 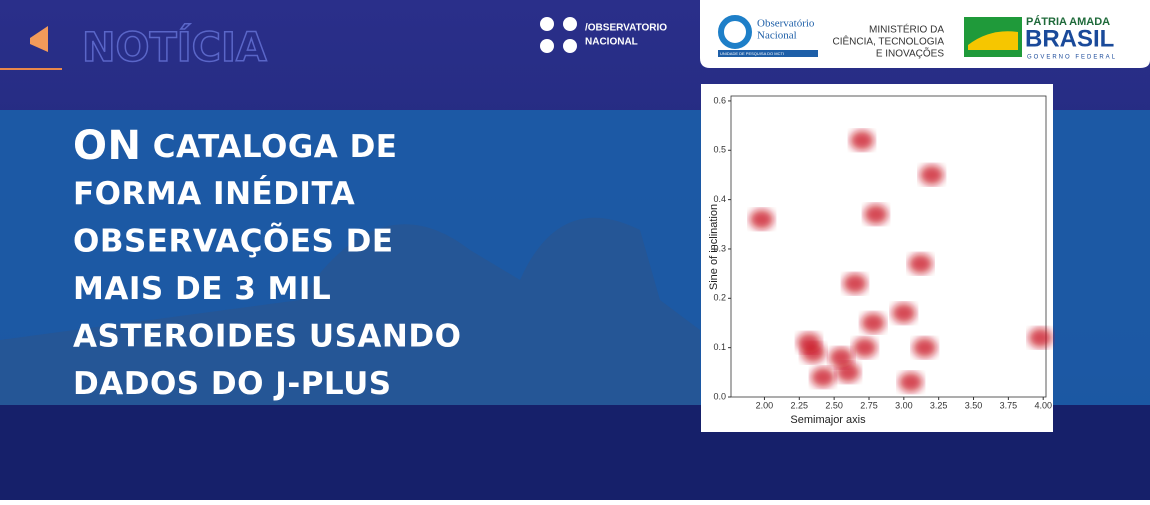 What do you see at coordinates (719, 150) in the screenshot?
I see `y-tick-label: 0.5` at bounding box center [719, 150].